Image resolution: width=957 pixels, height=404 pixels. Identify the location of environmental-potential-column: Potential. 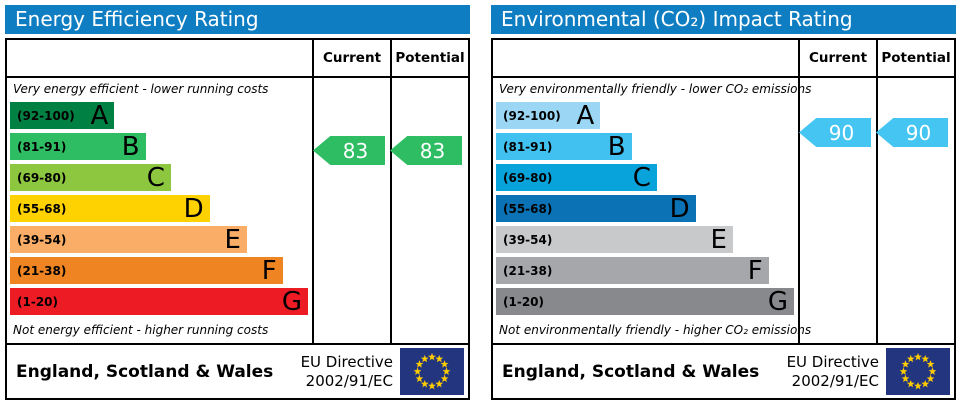
(915, 191).